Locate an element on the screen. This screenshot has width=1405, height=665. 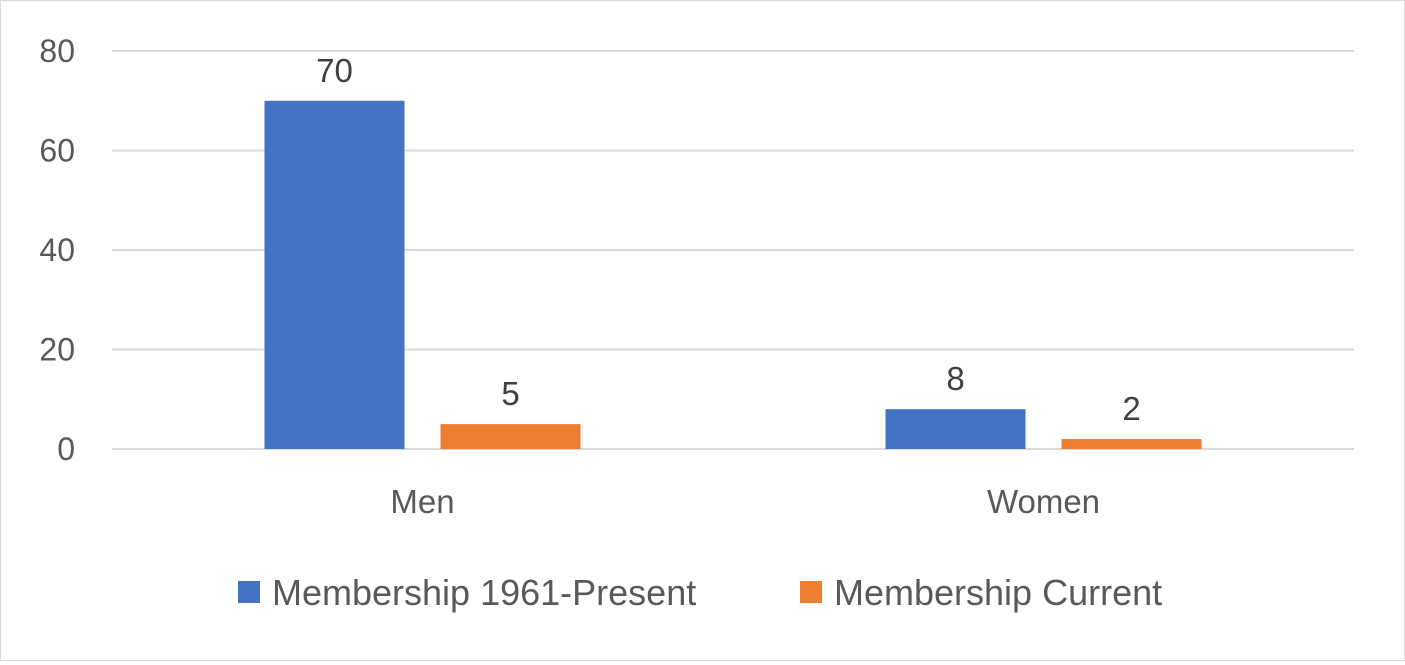
y-tick-label: 60 is located at coordinates (57, 151).